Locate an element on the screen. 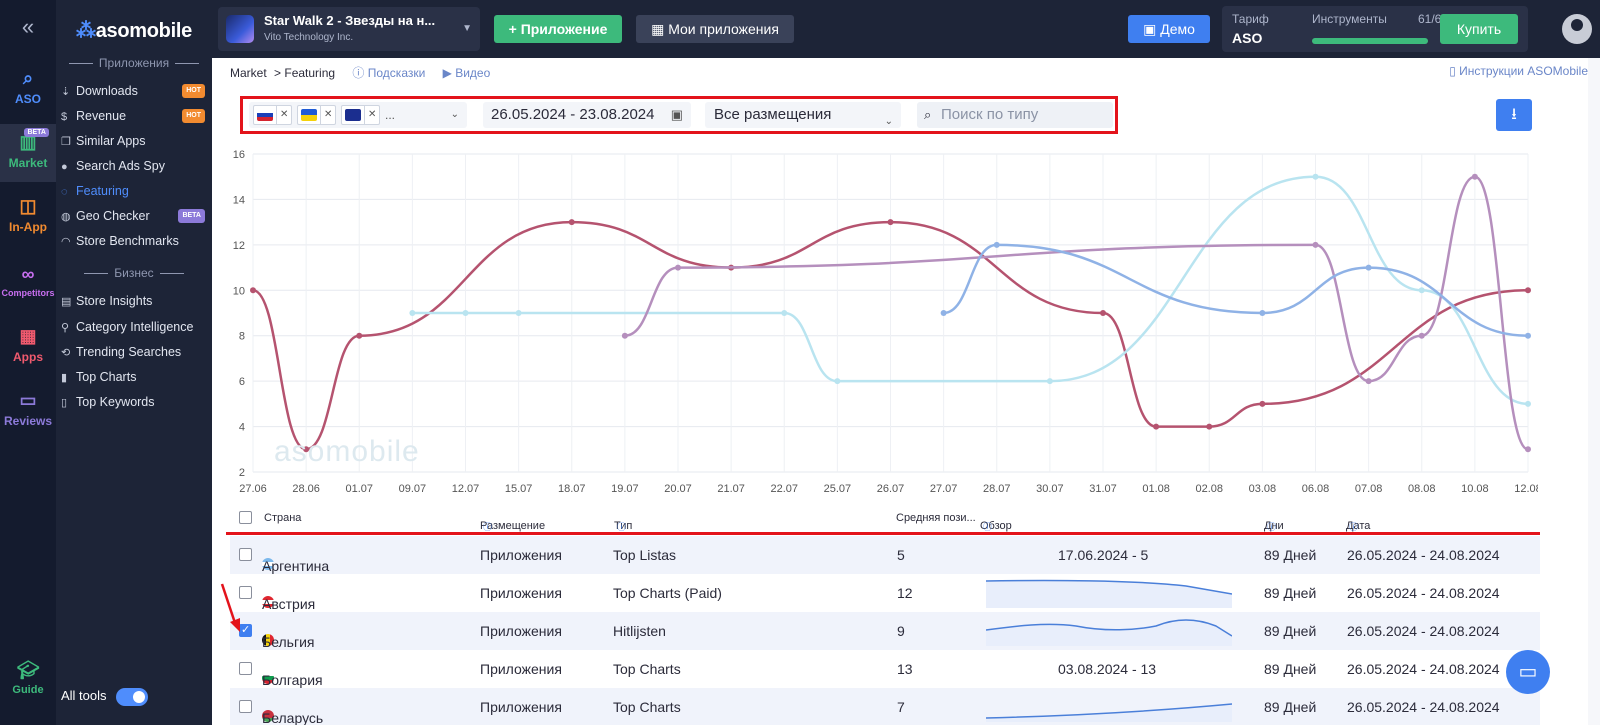 The image size is (1600, 725). rail-label-reviews: Reviews is located at coordinates (28, 421).